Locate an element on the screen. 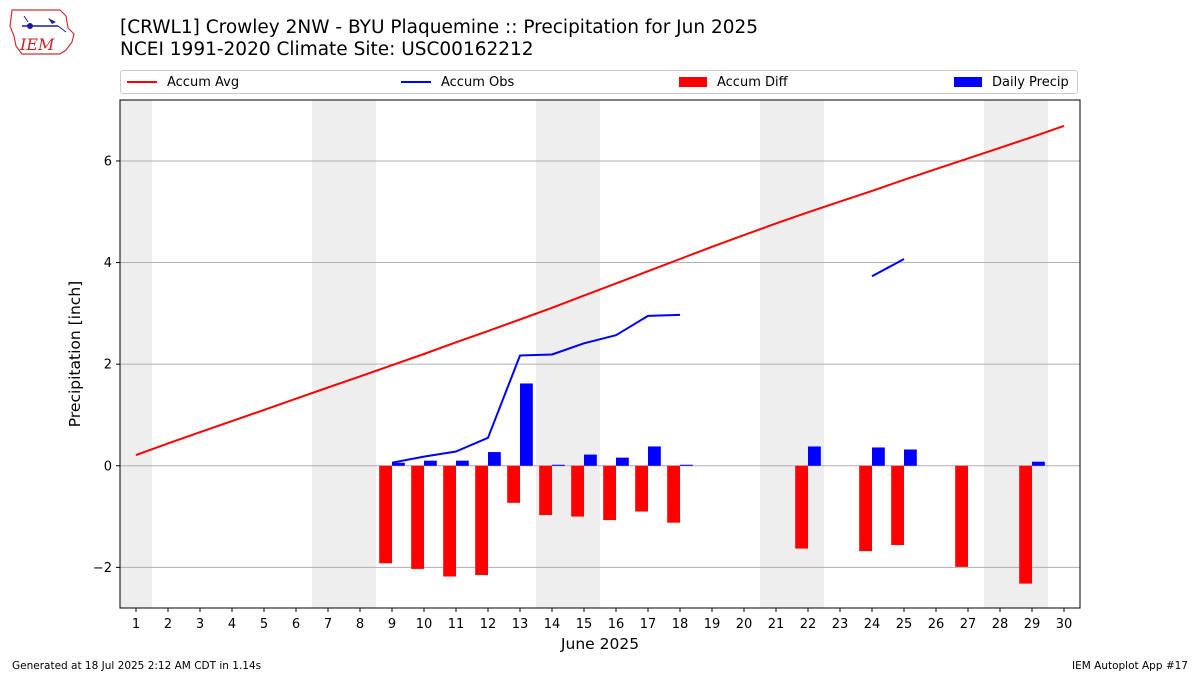 Image resolution: width=1200 pixels, height=675 pixels. x-tick-label: 9 is located at coordinates (392, 624).